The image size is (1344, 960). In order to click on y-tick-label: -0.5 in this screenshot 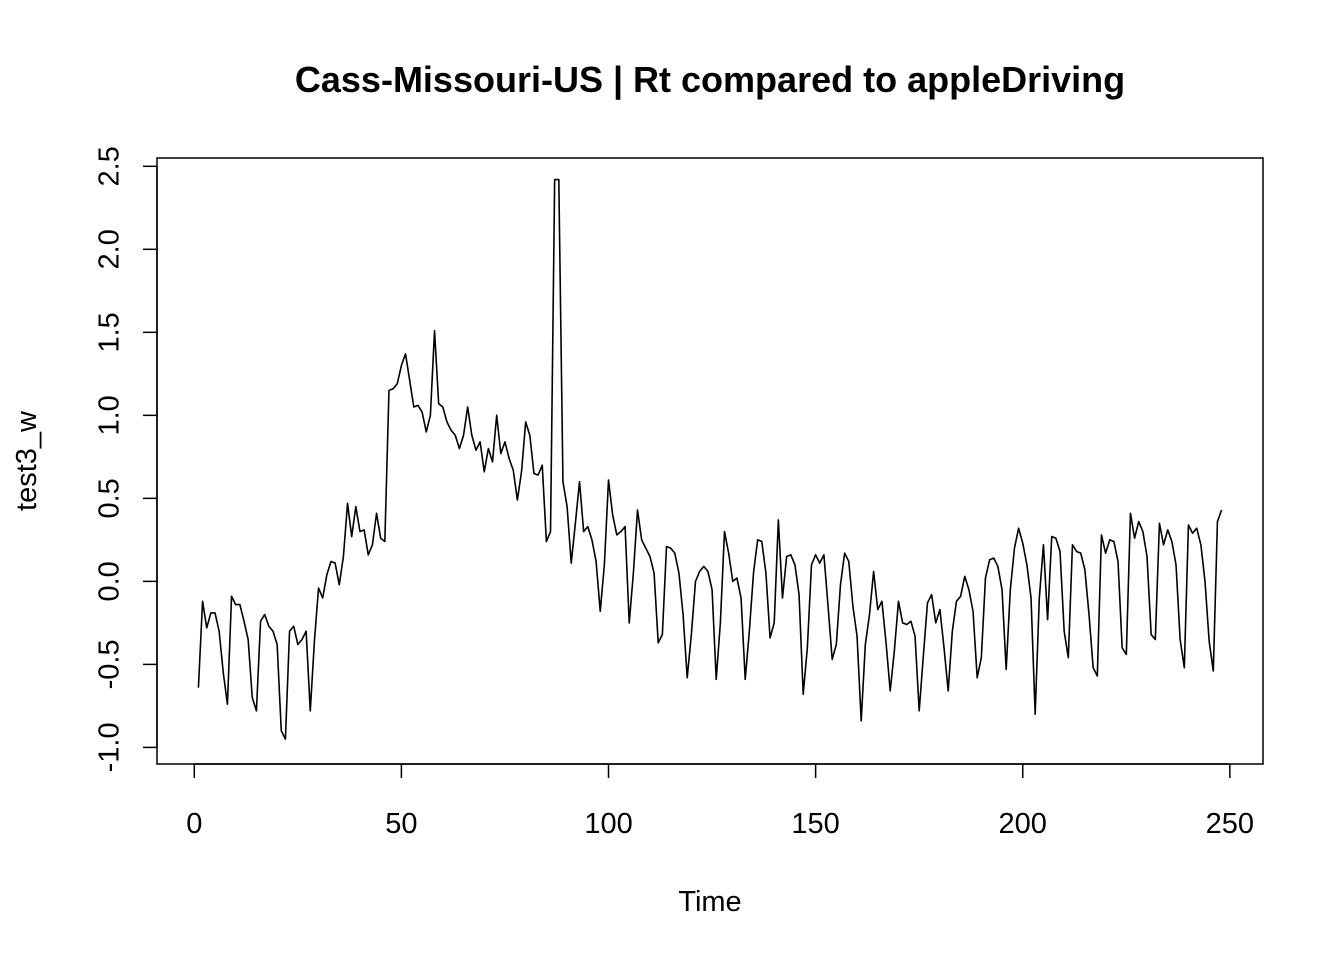, I will do `click(110, 664)`.